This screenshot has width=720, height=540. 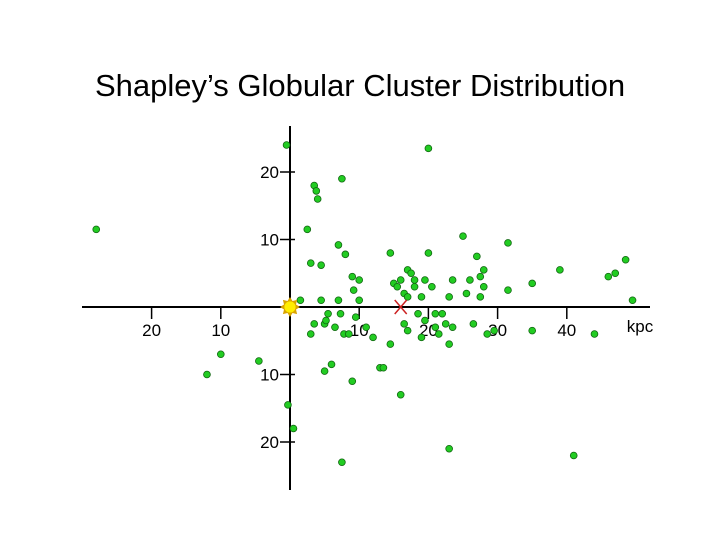 I want to click on sun-disc, so click(x=290, y=307).